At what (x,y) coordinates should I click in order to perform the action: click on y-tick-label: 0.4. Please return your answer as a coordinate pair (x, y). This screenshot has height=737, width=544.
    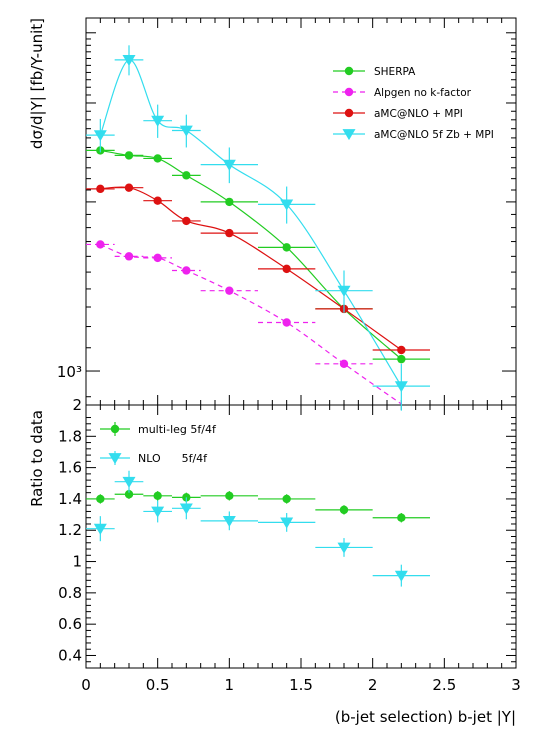
    Looking at the image, I should click on (70, 655).